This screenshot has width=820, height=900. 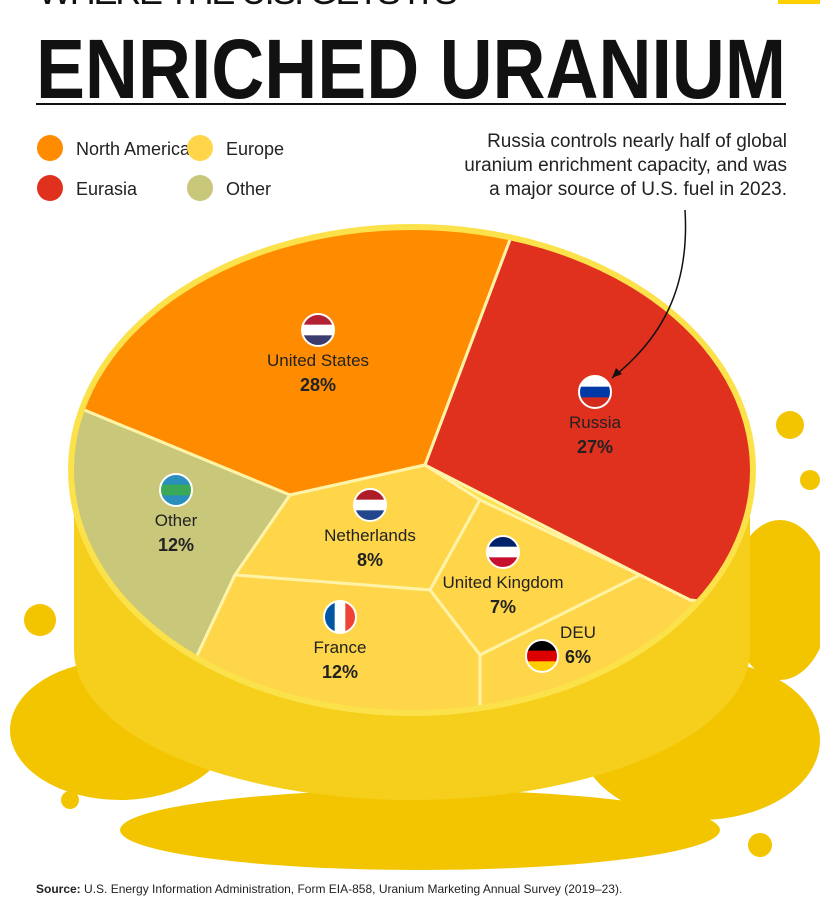 I want to click on category-label: Netherlands, so click(x=370, y=535).